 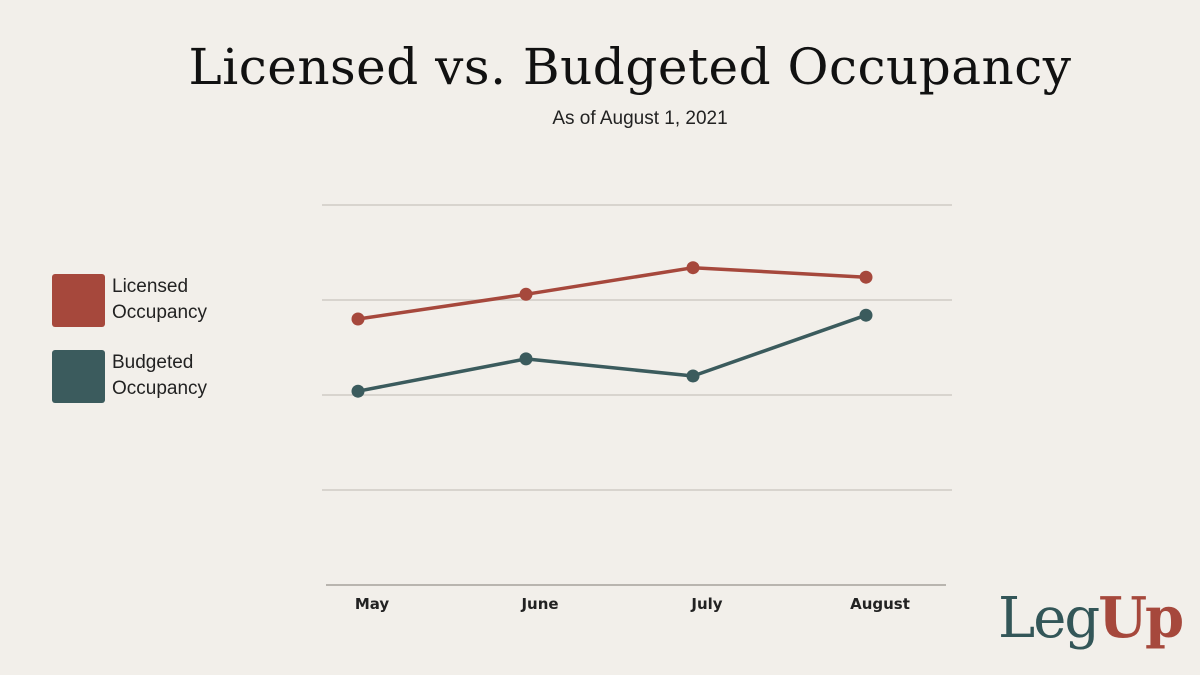 I want to click on legend-label-licensed-line2: Occupancy, so click(x=160, y=312).